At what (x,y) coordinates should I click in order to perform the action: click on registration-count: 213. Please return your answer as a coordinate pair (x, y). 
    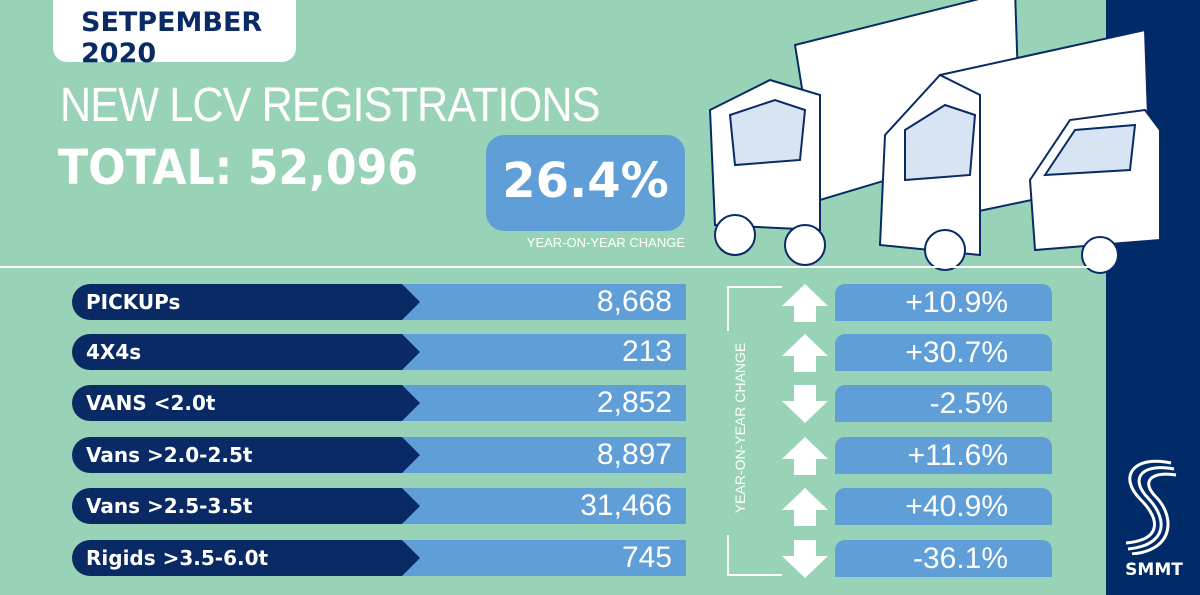
    Looking at the image, I should click on (544, 352).